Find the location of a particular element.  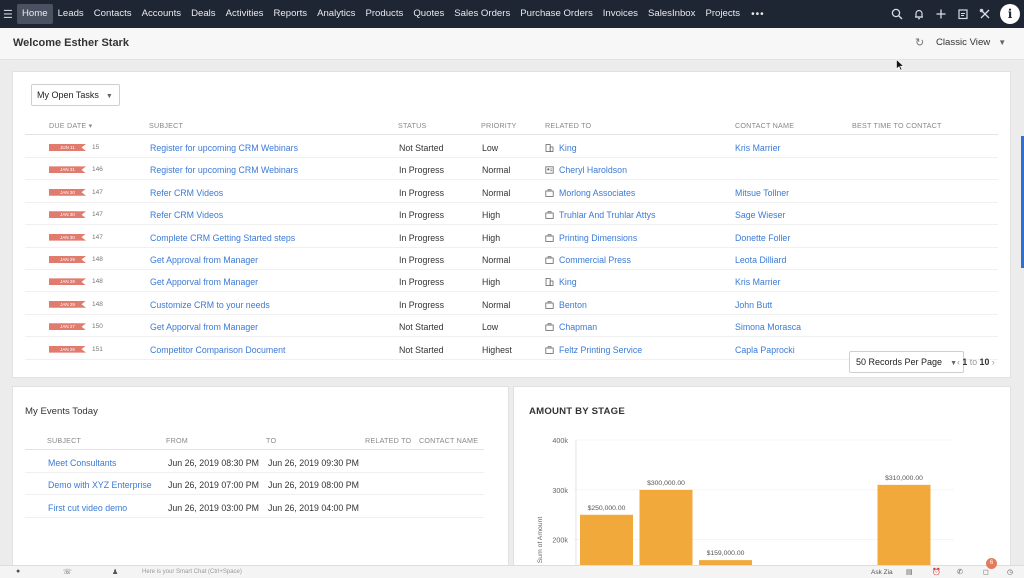

task-contact-link: Donette Foller is located at coordinates (763, 237).